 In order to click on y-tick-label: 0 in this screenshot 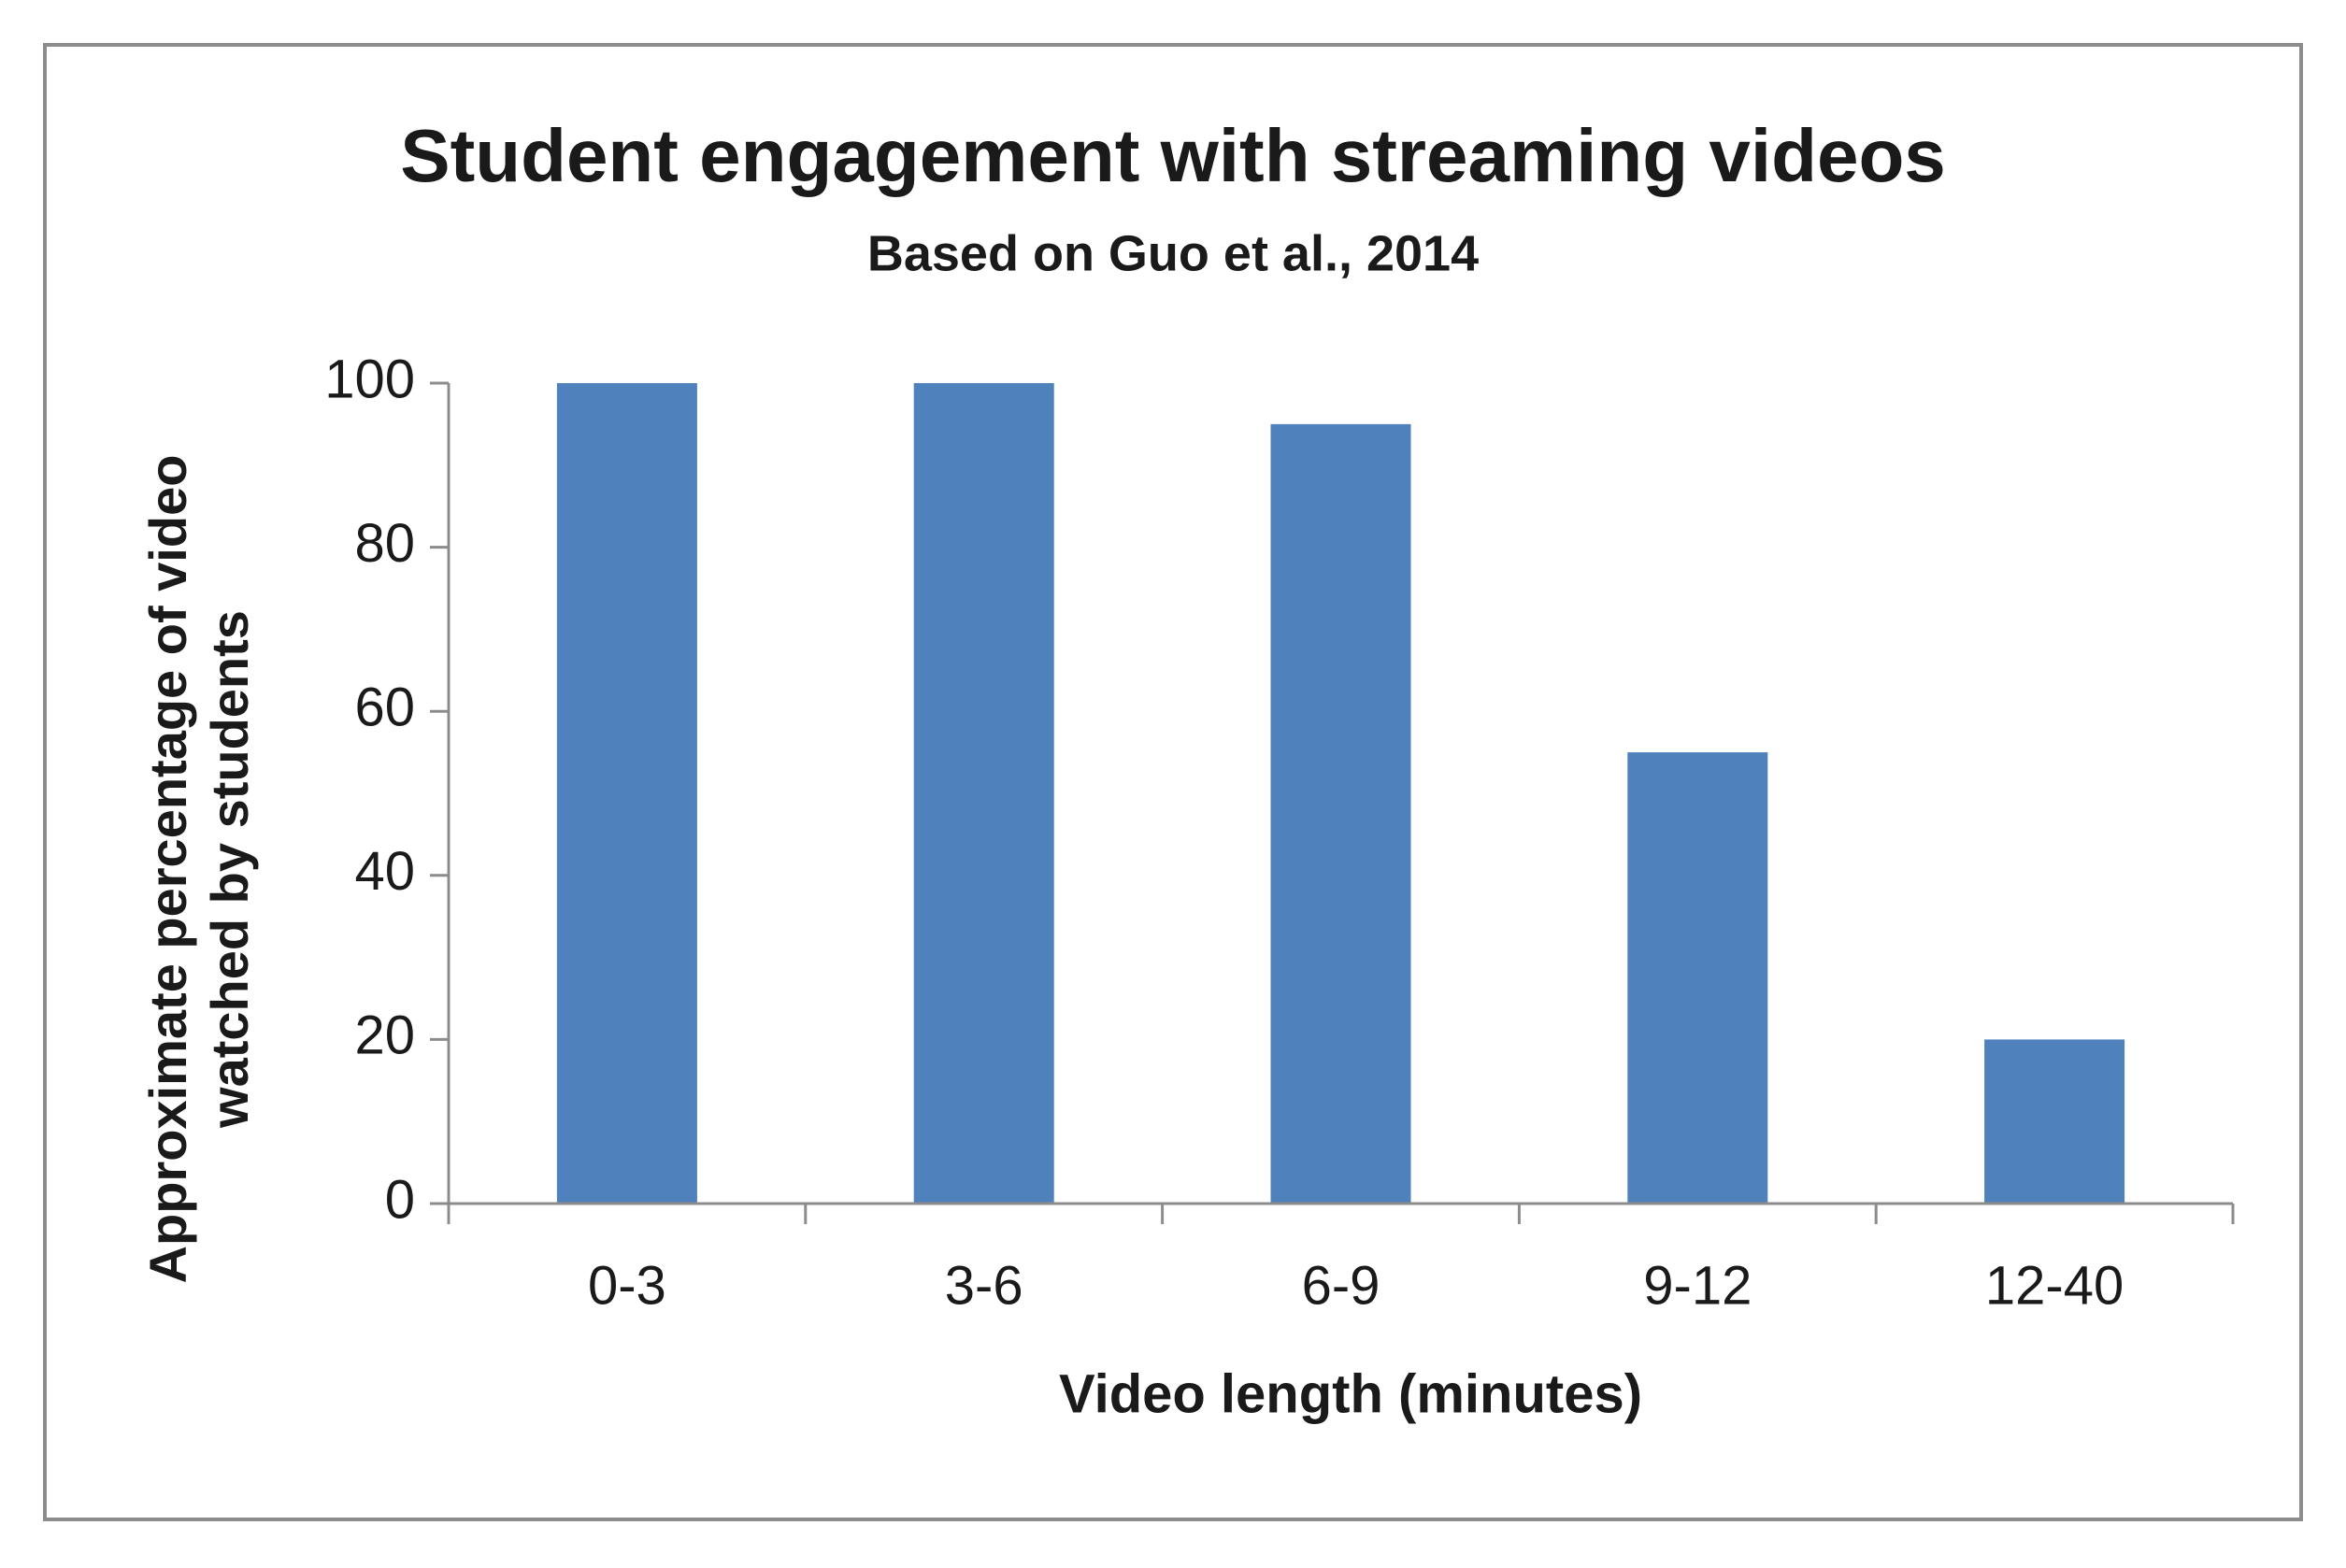, I will do `click(400, 1200)`.